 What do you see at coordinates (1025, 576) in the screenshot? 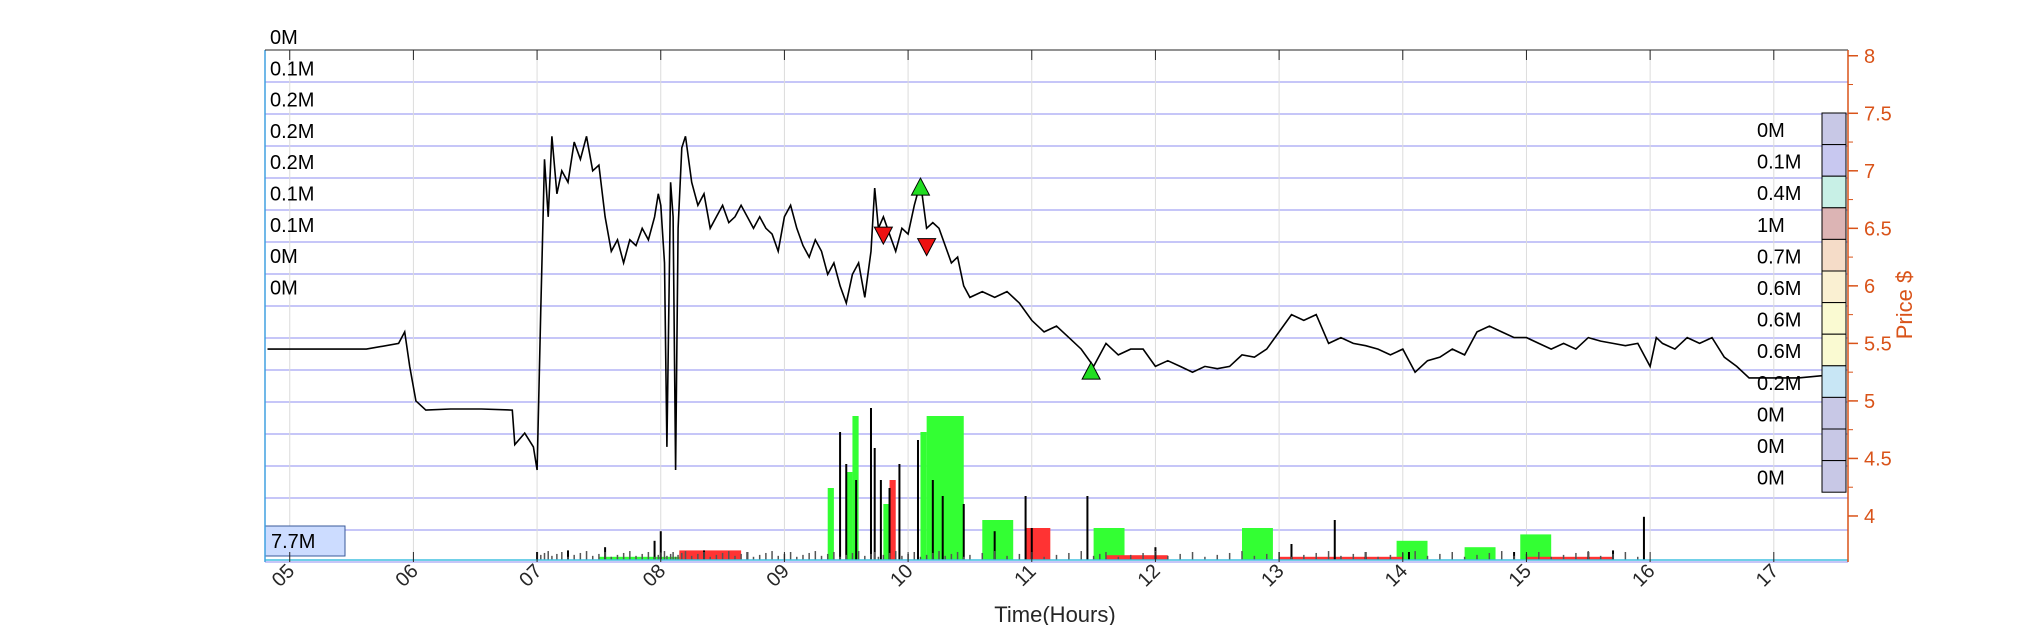
I see `x-tick-label: 11` at bounding box center [1025, 576].